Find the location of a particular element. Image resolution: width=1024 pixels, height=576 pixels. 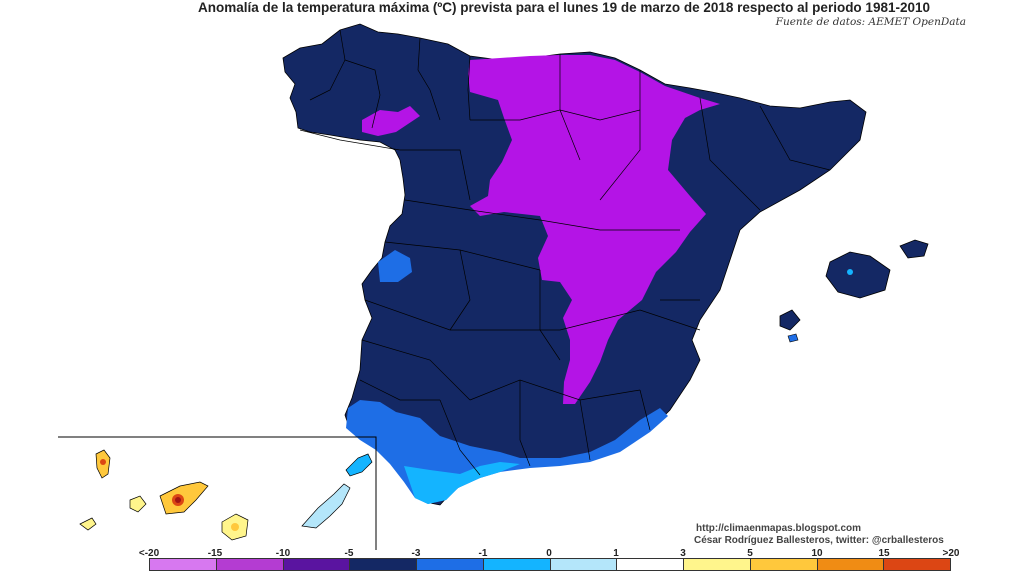

legend-label: 15 is located at coordinates (884, 553).